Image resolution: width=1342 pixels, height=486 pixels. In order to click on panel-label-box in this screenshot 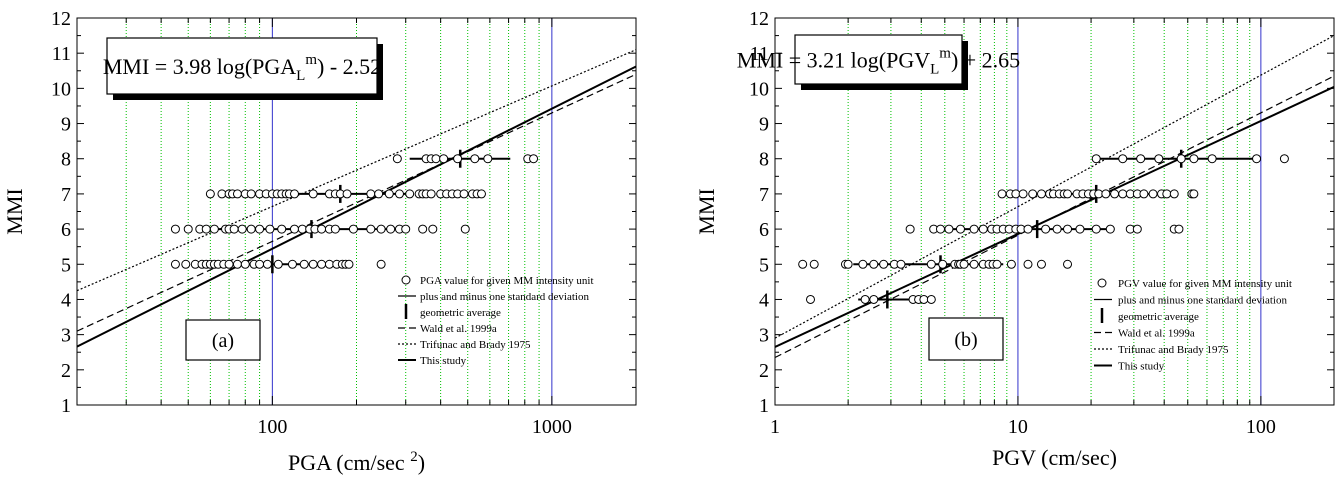, I will do `click(966, 339)`.